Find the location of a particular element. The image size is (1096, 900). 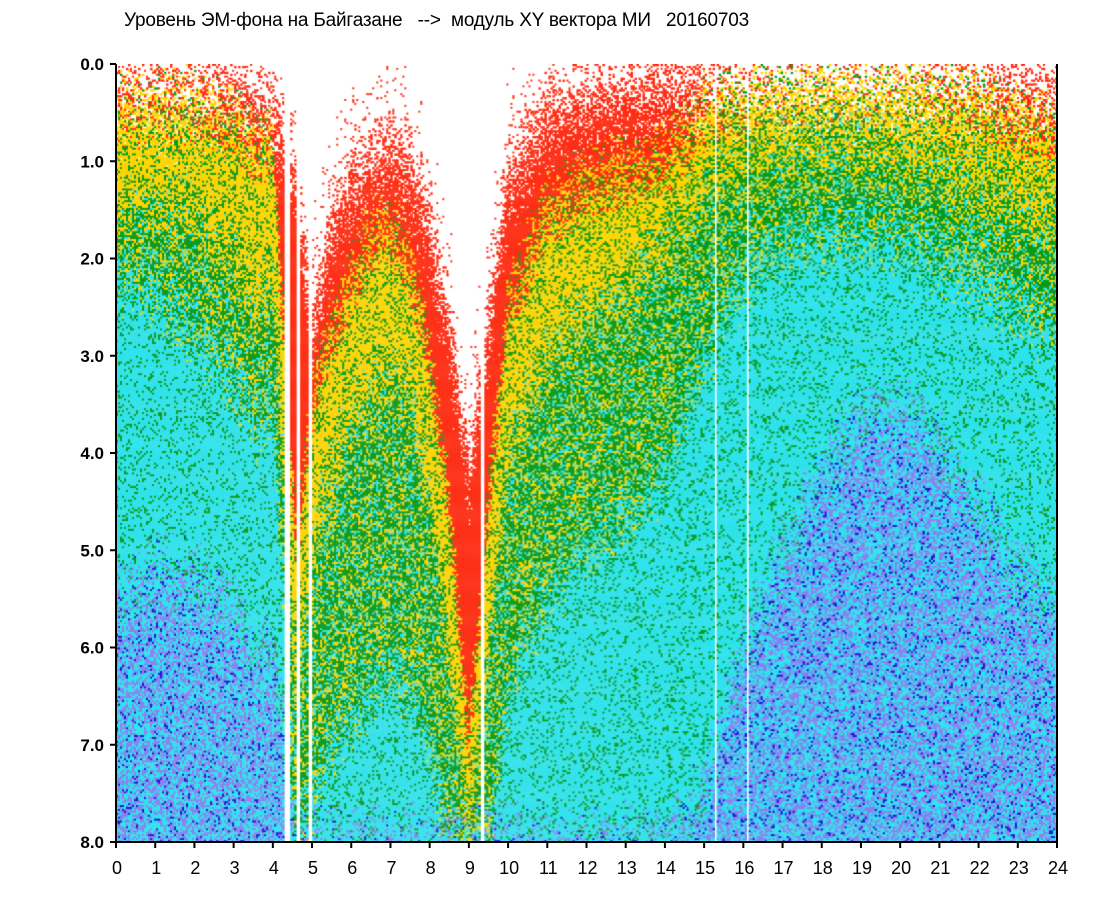

x-axis-ticks: 0 1 2 3 4 5 6 7 8 9 10 11 12 13 14 15 16 17 18 19 20 21 22 23 24 is located at coordinates (590, 860).